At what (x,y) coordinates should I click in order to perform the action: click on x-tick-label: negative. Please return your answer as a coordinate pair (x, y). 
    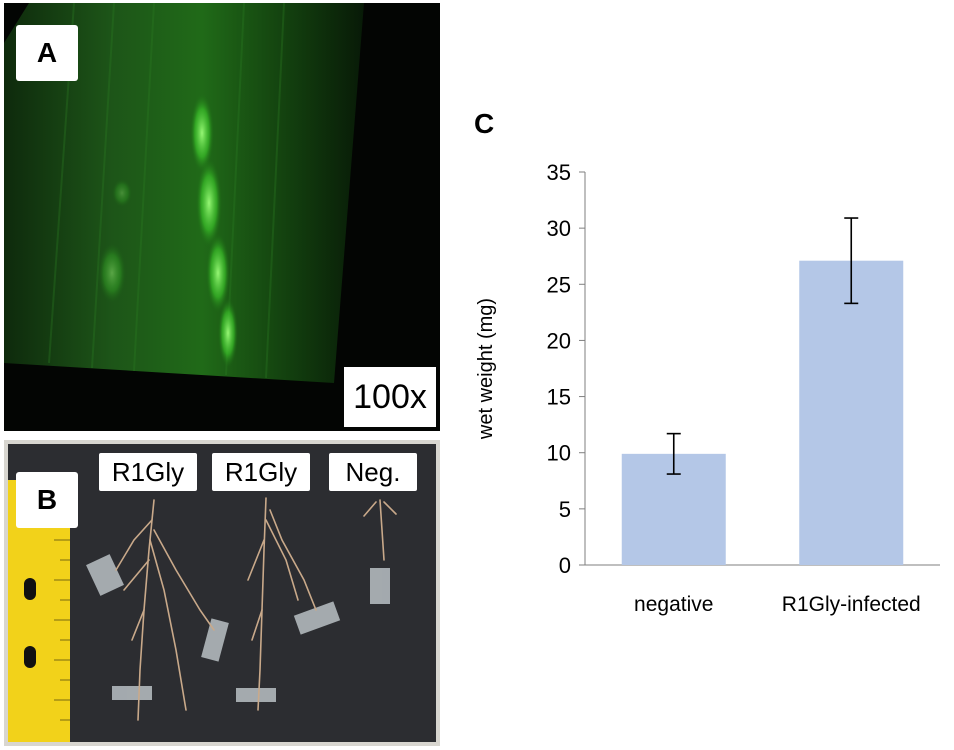
    Looking at the image, I should click on (673, 604).